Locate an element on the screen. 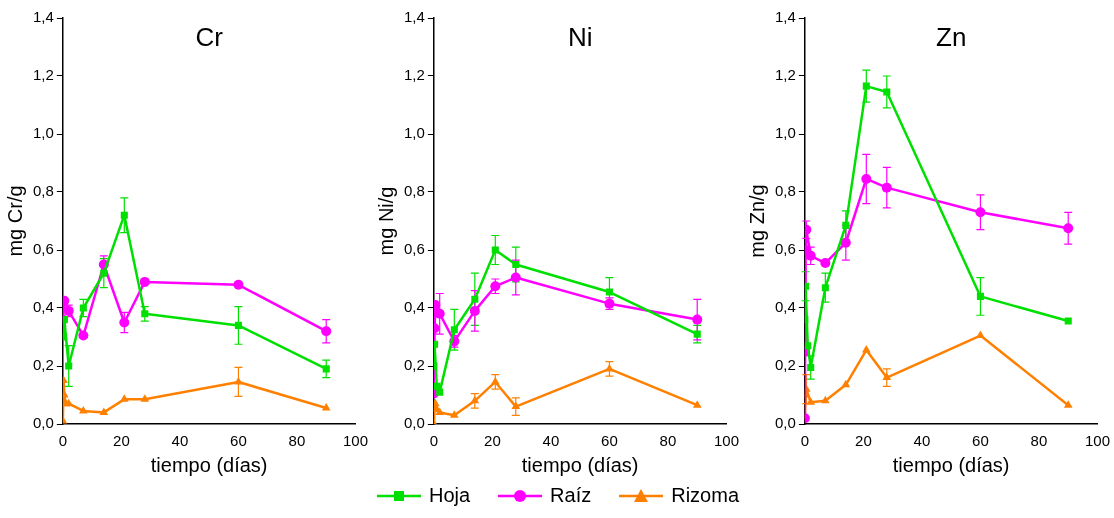 The width and height of the screenshot is (1114, 518). chart-title: Ni is located at coordinates (580, 37).